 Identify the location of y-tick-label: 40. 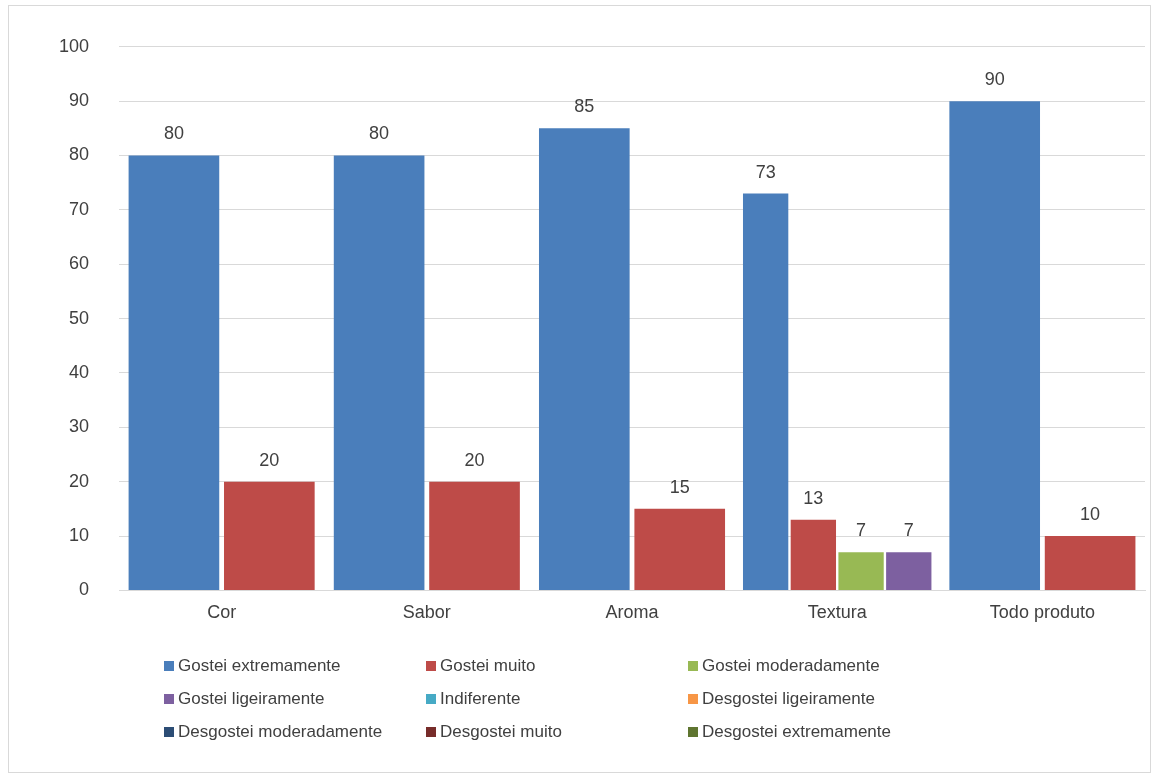
(79, 371).